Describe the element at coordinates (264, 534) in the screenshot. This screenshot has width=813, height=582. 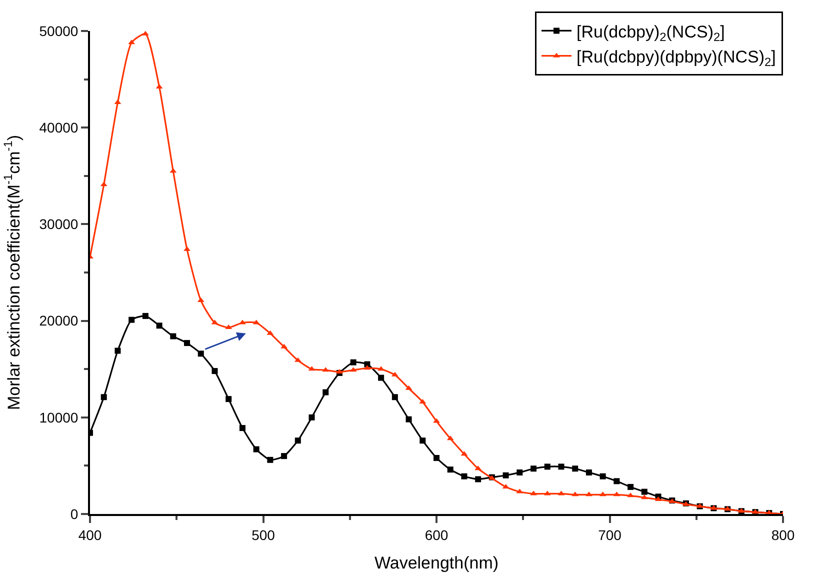
I see `x-tick-label: 500` at that location.